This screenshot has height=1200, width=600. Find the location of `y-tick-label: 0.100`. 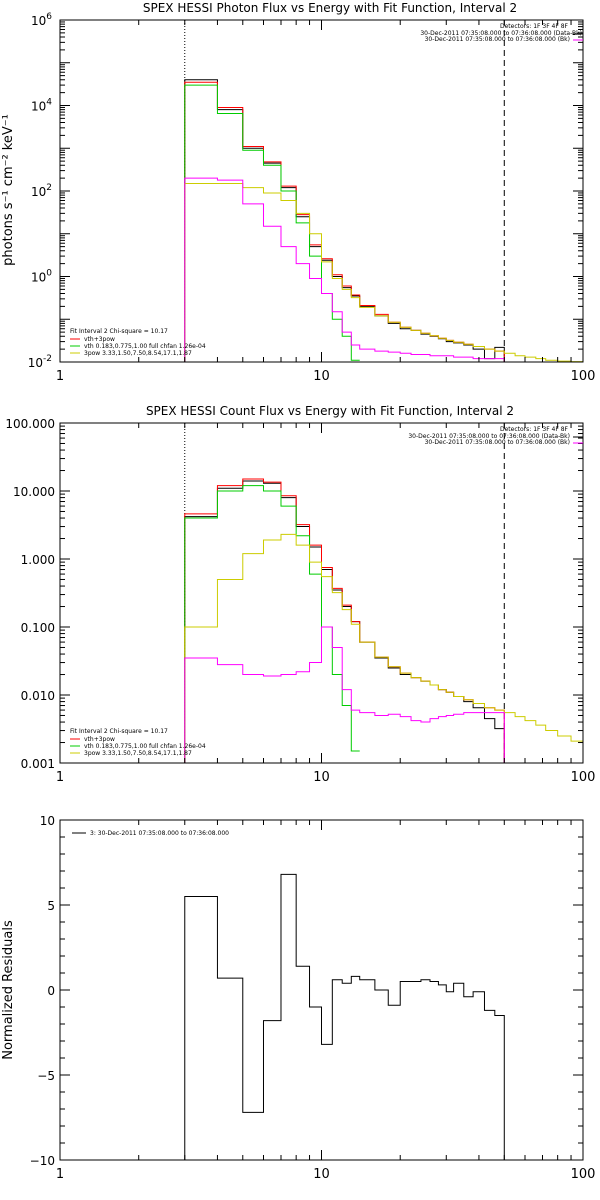

y-tick-label: 0.100 is located at coordinates (38, 628).